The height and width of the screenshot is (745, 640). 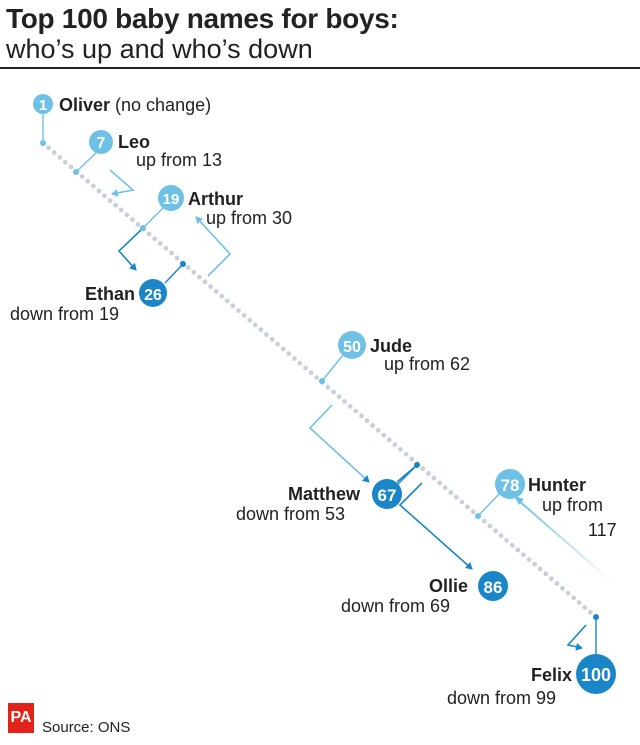 What do you see at coordinates (134, 142) in the screenshot?
I see `name-leo: Leo` at bounding box center [134, 142].